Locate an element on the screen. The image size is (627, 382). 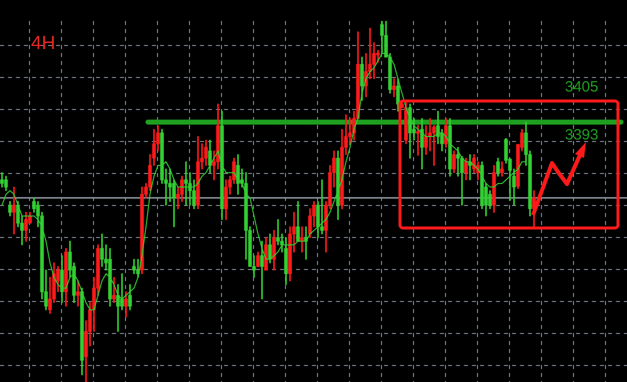
text: 4H is located at coordinates (43, 44).